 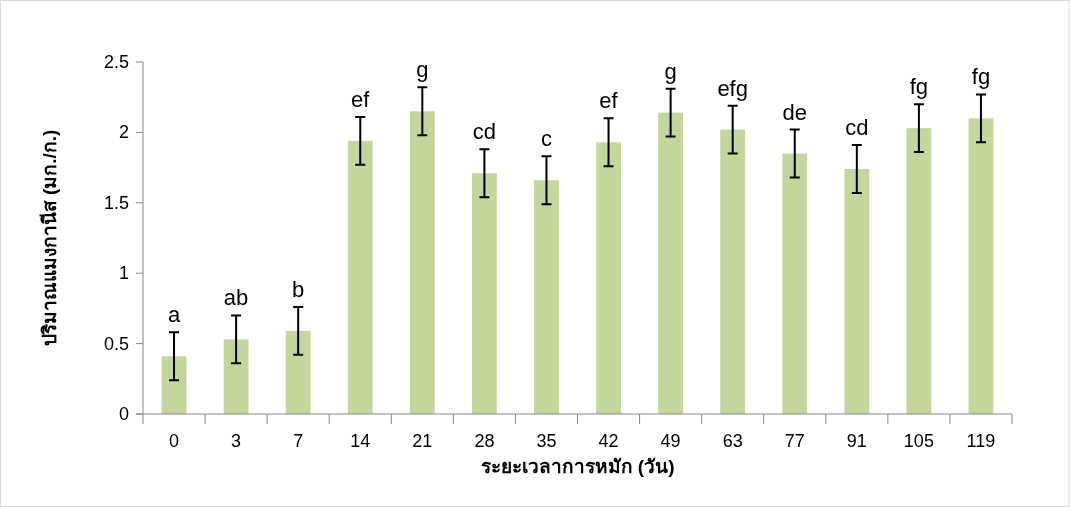 What do you see at coordinates (732, 441) in the screenshot?
I see `x-tick-label: 63` at bounding box center [732, 441].